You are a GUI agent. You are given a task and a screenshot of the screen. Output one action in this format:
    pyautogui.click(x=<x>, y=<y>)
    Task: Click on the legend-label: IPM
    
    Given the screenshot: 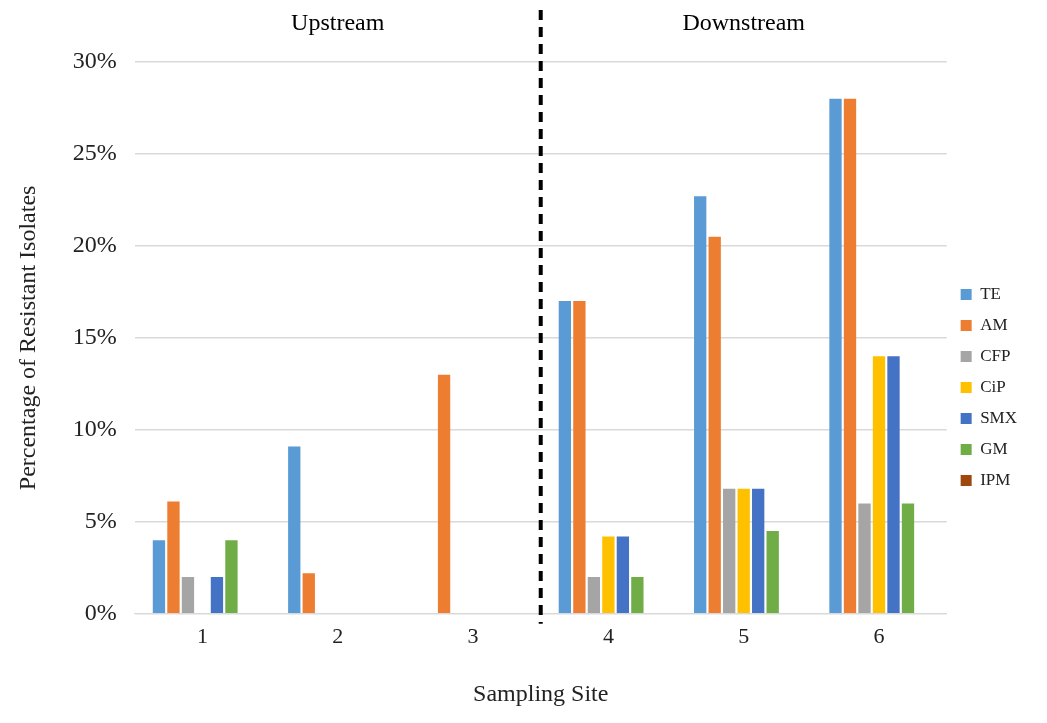 What is the action you would take?
    pyautogui.click(x=995, y=479)
    